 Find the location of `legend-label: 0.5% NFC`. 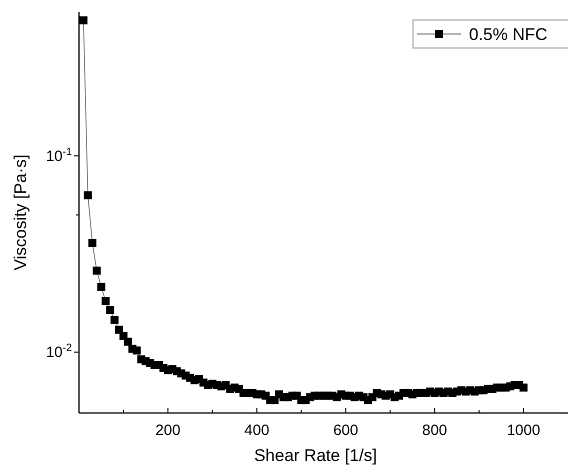

legend-label: 0.5% NFC is located at coordinates (508, 34).